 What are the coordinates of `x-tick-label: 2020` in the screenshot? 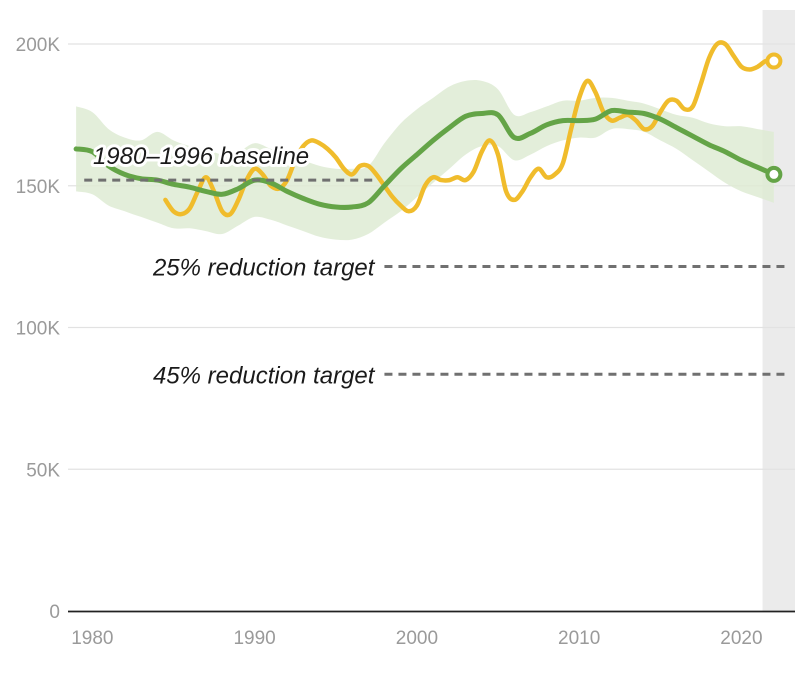 It's located at (741, 638).